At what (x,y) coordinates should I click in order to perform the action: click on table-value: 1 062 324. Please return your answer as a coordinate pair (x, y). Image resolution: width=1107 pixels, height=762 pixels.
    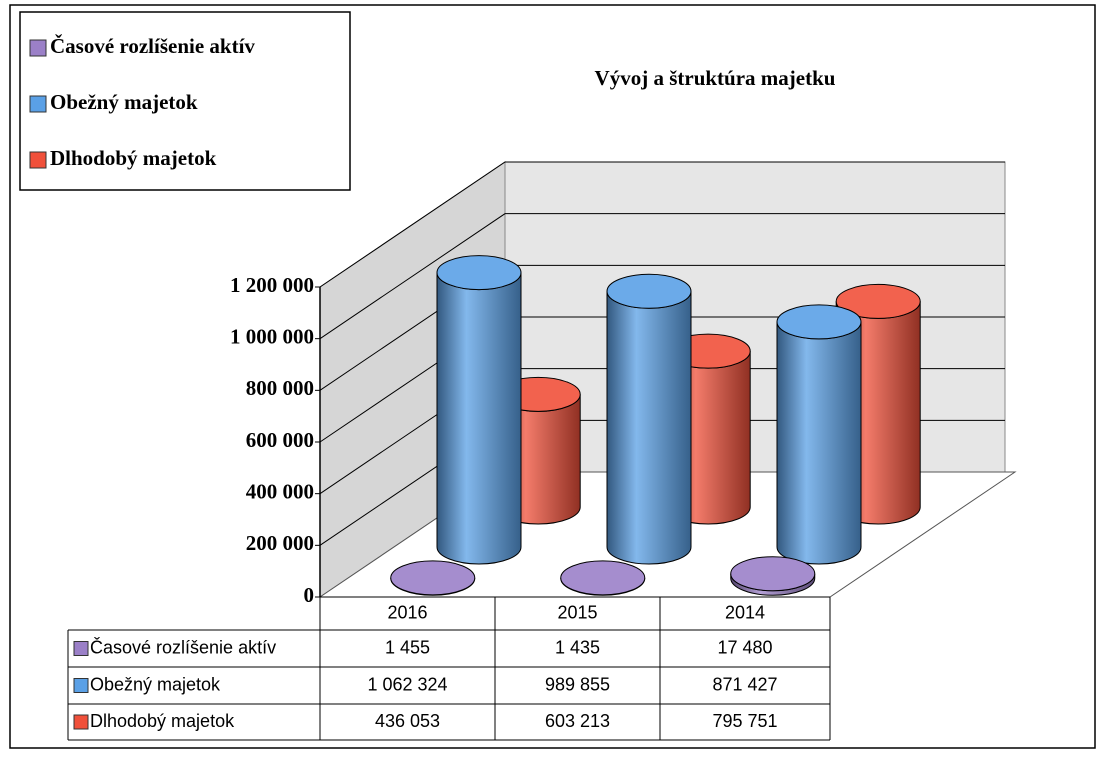
    Looking at the image, I should click on (407, 684).